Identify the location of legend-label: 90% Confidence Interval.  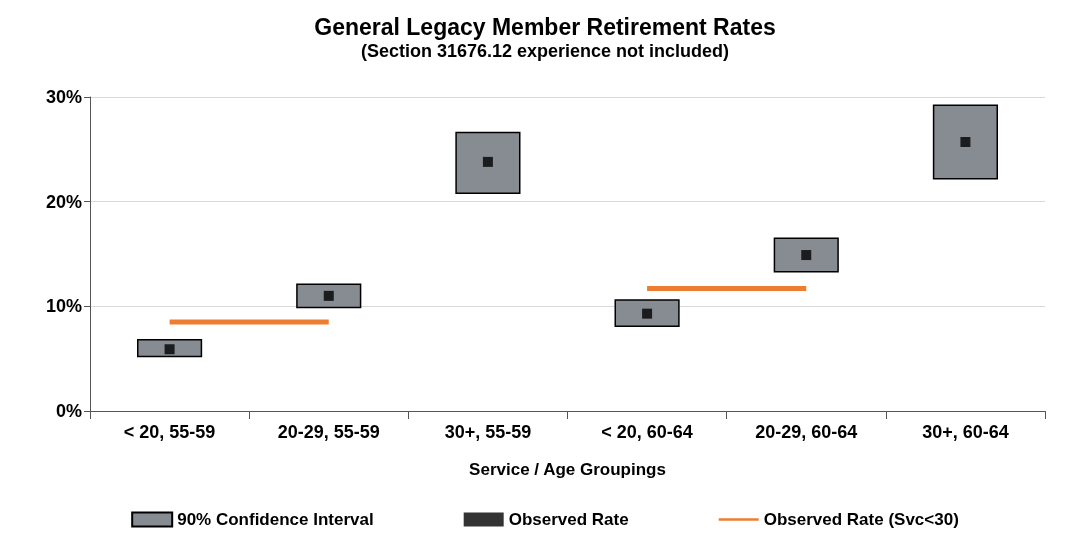
(275, 519).